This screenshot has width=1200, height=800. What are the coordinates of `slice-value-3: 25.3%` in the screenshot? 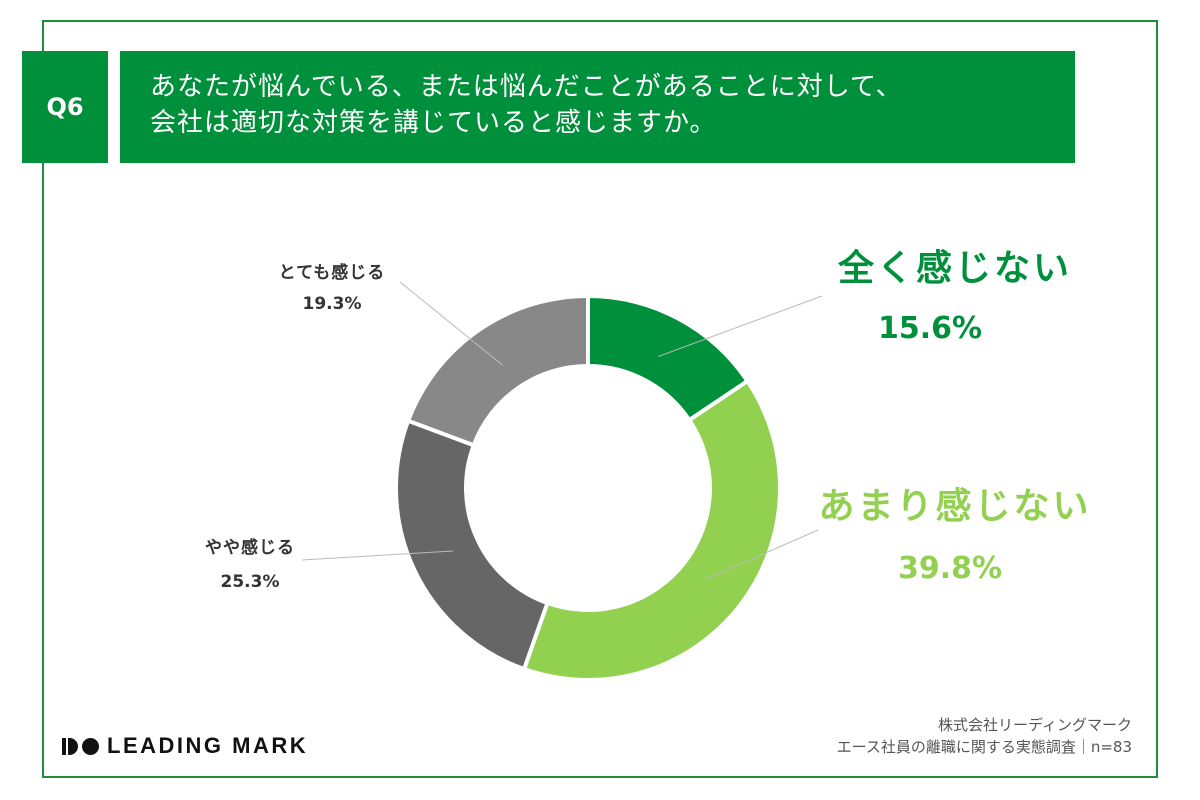 It's located at (250, 582).